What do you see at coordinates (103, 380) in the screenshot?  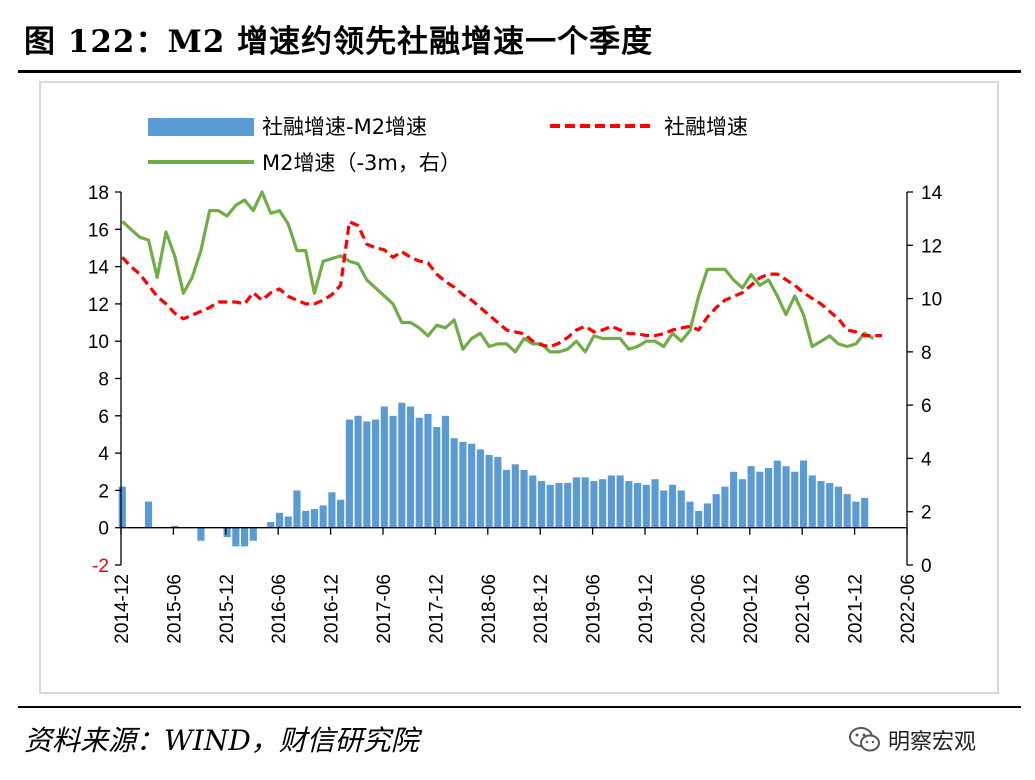 I see `left-tick-label: 8` at bounding box center [103, 380].